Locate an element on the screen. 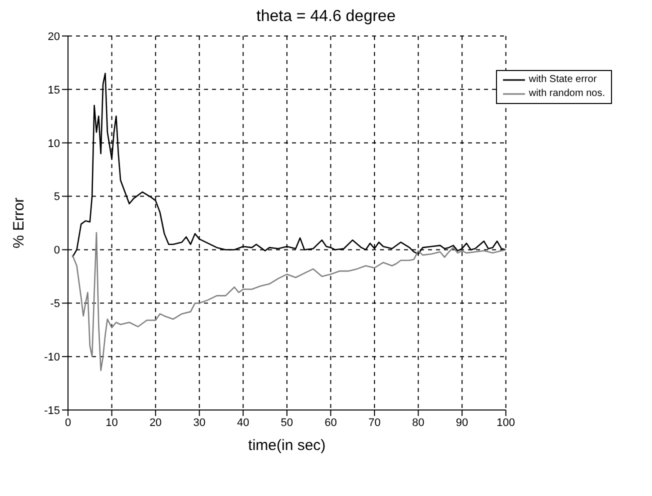  x-tick-label: 80 is located at coordinates (418, 422).